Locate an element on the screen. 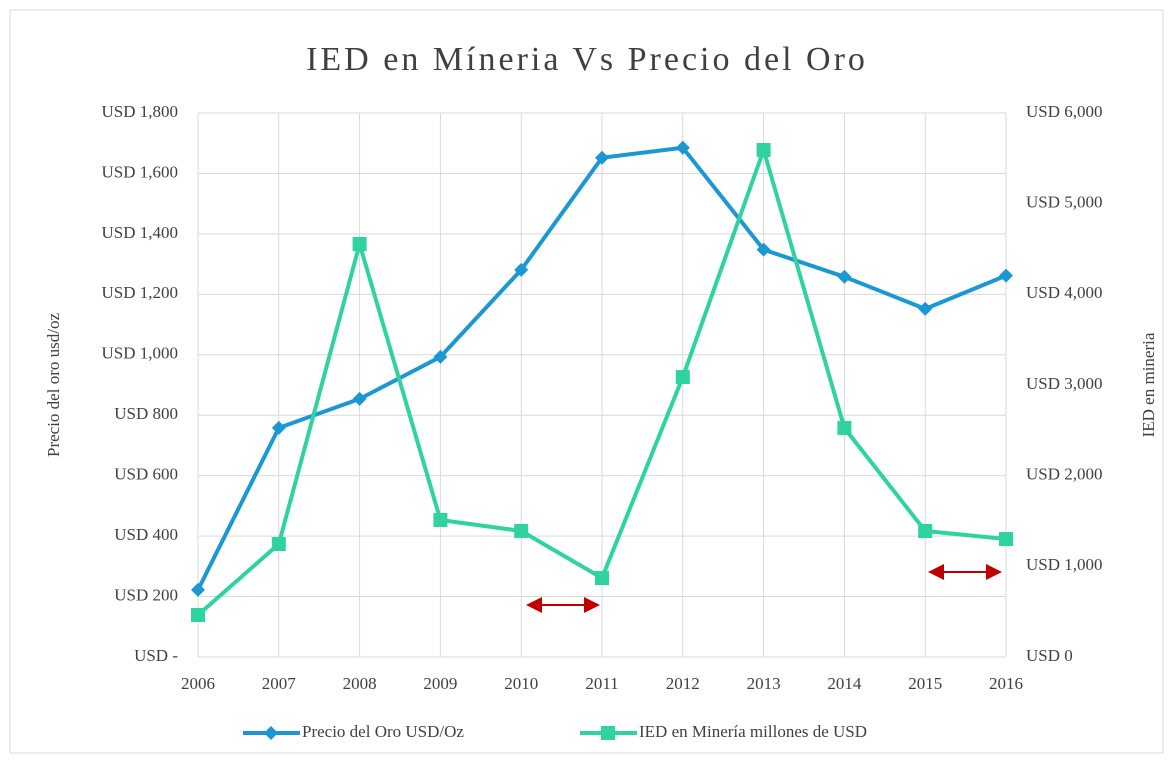 This screenshot has height=764, width=1174. y2-axis-title: IED en mineria is located at coordinates (1148, 384).